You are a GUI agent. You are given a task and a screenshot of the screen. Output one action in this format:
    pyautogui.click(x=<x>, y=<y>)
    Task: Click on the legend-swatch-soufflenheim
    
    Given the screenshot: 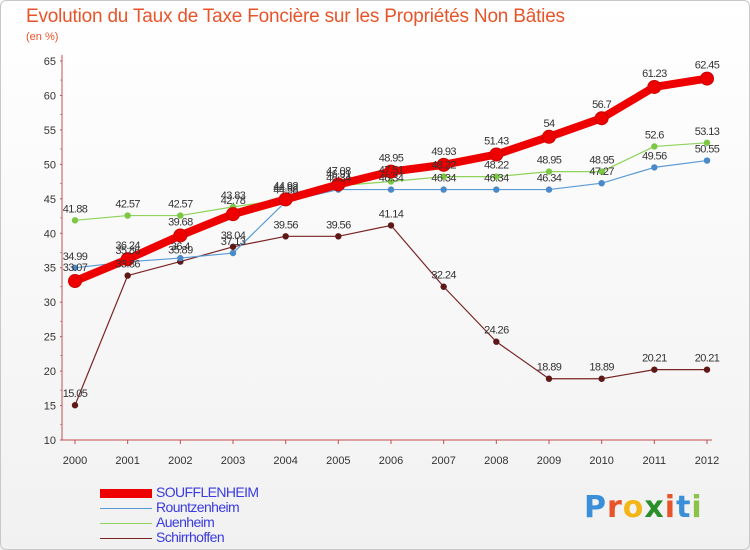 What is the action you would take?
    pyautogui.click(x=126, y=493)
    